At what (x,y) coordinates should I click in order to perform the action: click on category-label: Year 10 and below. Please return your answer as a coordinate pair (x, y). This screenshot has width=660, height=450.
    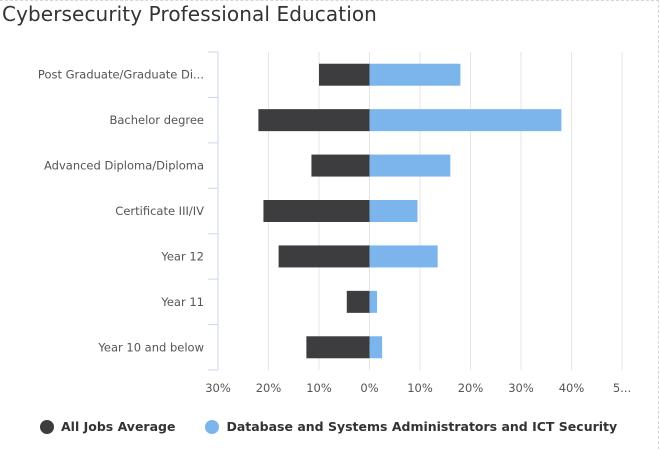
    Looking at the image, I should click on (150, 347).